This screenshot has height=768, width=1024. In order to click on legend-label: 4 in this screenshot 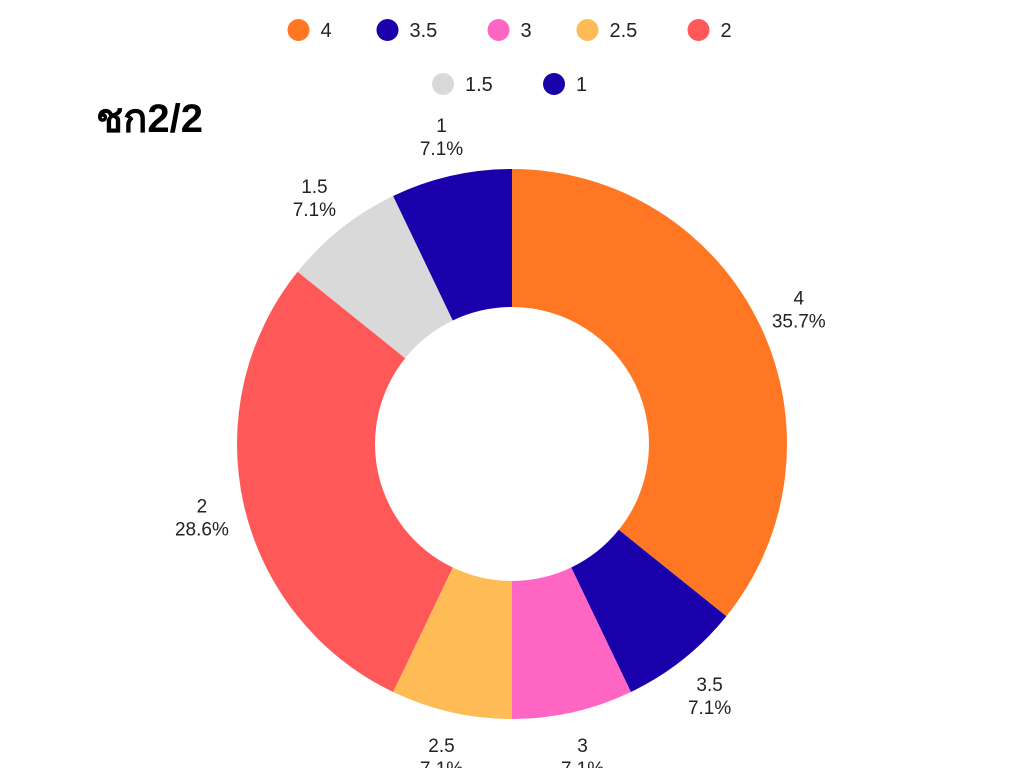, I will do `click(326, 31)`.